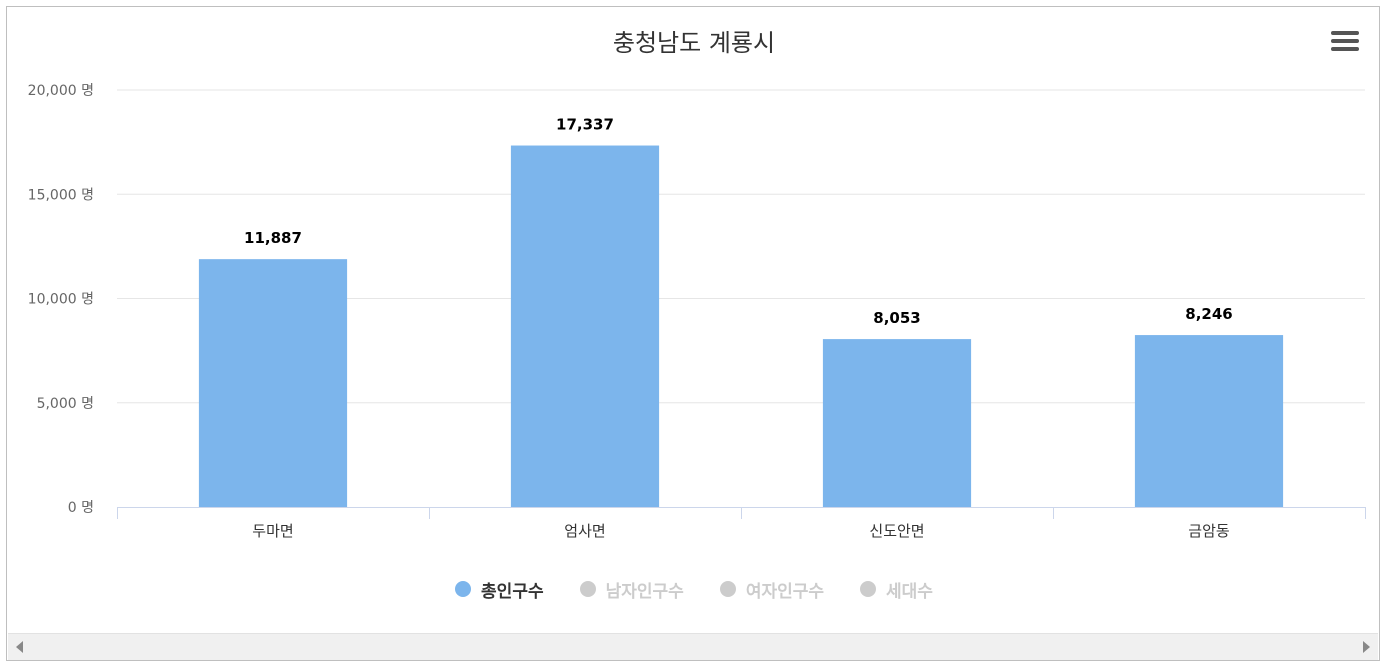 The height and width of the screenshot is (669, 1388). I want to click on data-label: 11,887, so click(273, 238).